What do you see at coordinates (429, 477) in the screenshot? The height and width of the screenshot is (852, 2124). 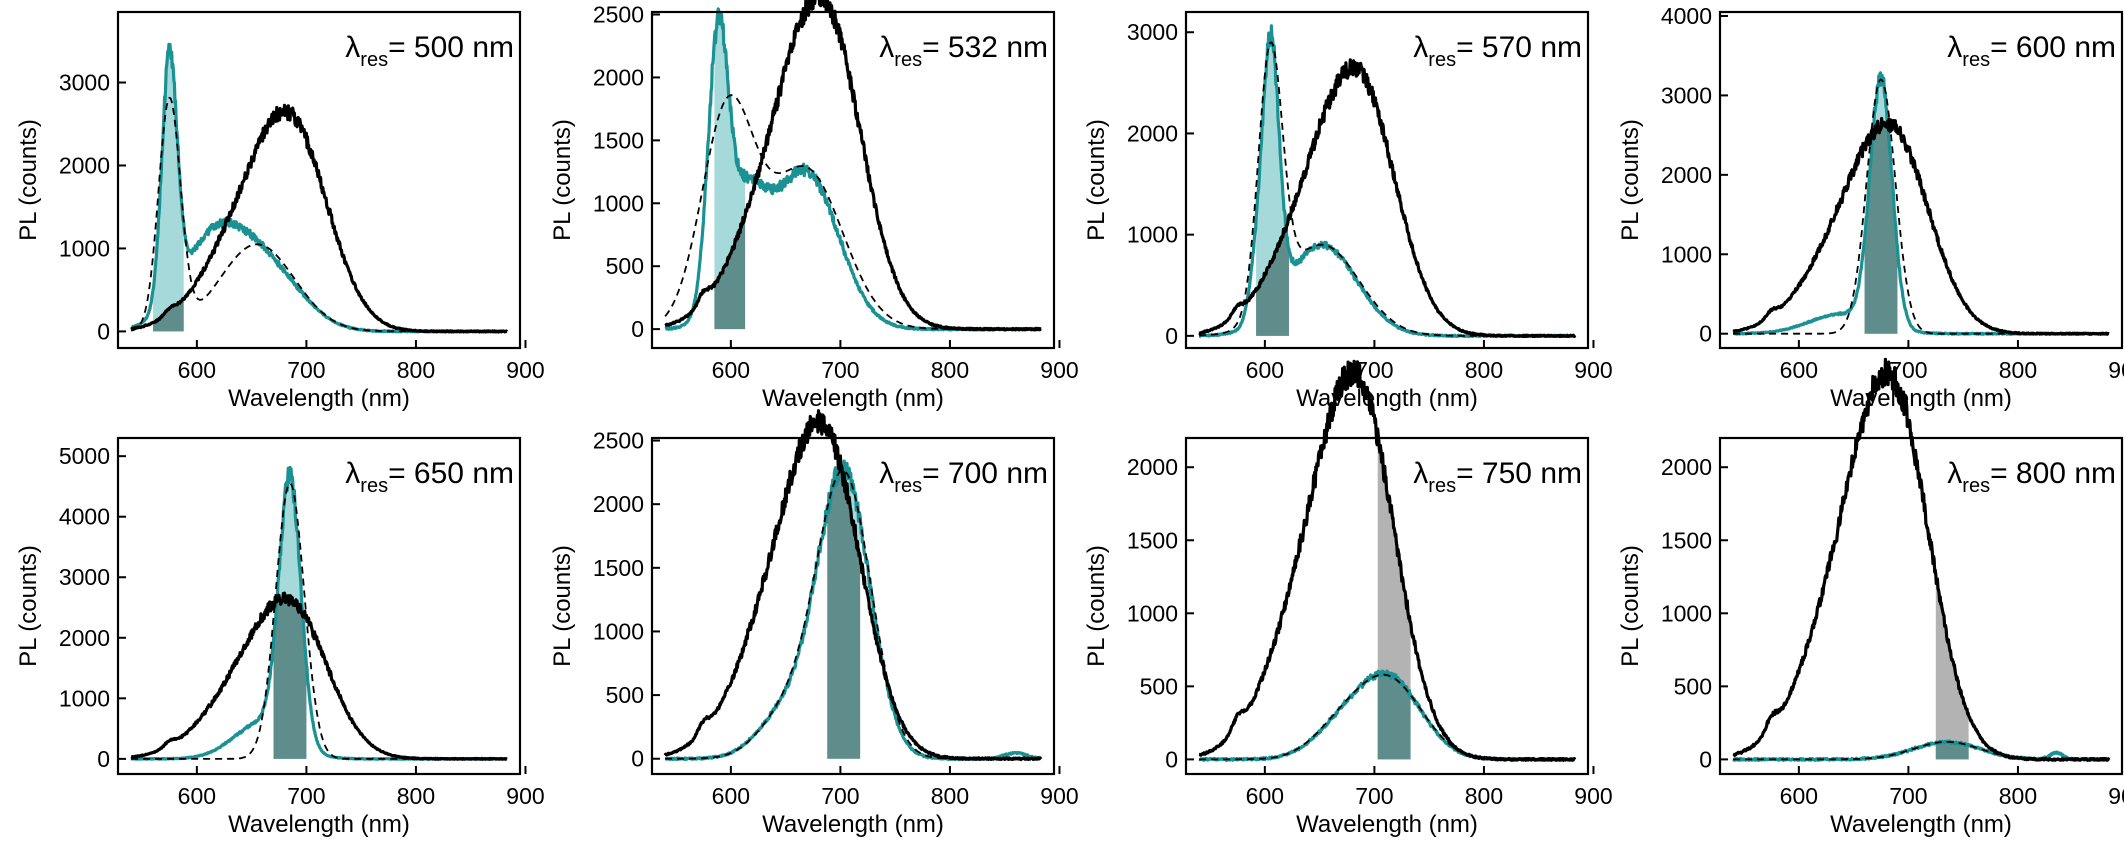 I see `resonance-label: λres= 650 nm` at bounding box center [429, 477].